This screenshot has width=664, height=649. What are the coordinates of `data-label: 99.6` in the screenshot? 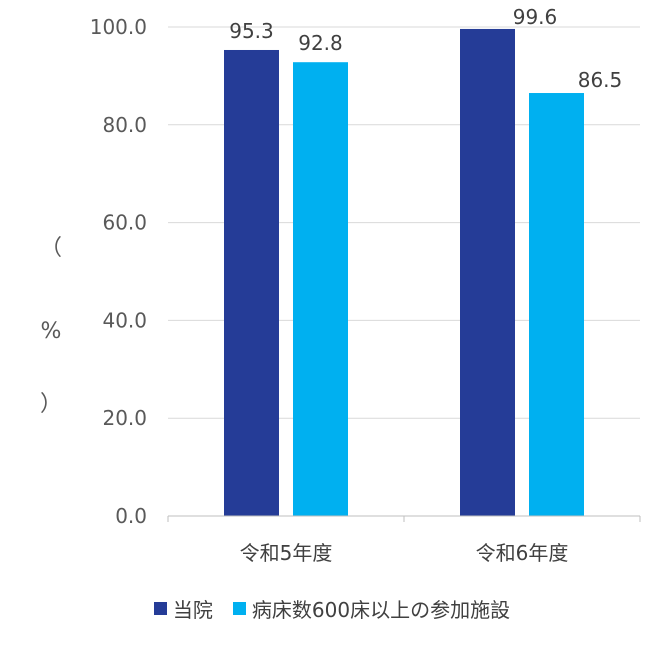 It's located at (535, 17).